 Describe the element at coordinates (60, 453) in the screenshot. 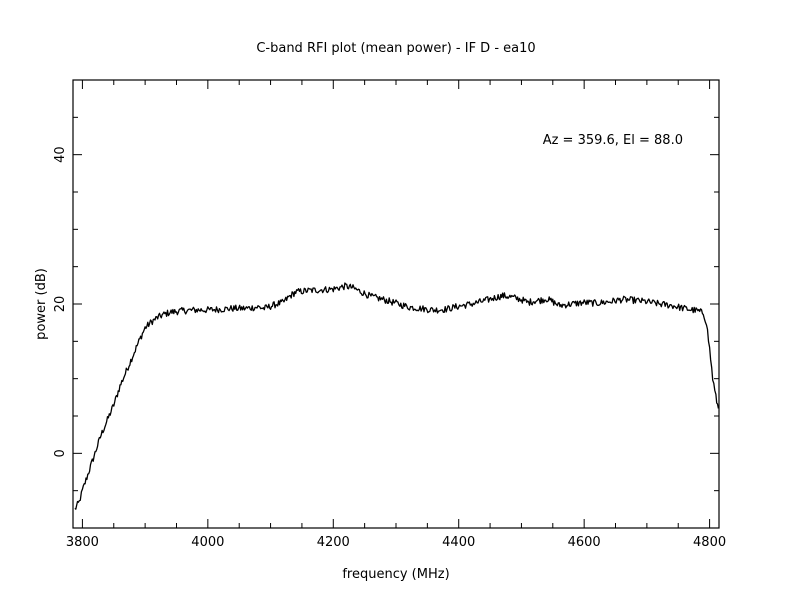

I see `y-tick-label: 0` at that location.